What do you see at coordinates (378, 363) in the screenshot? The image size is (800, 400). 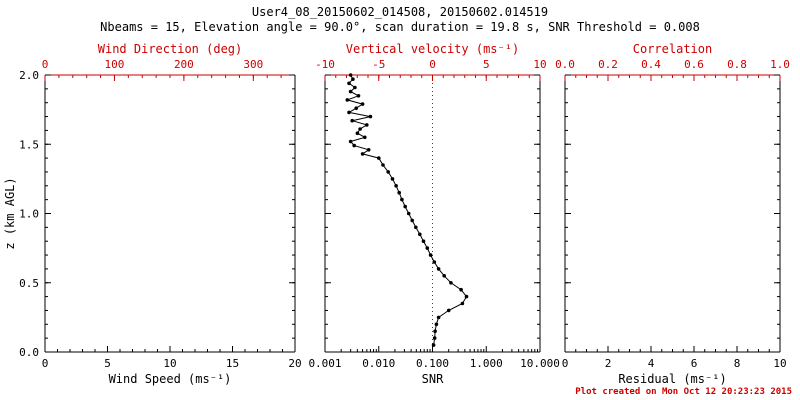 I see `svg-text: 0.010` at bounding box center [378, 363].